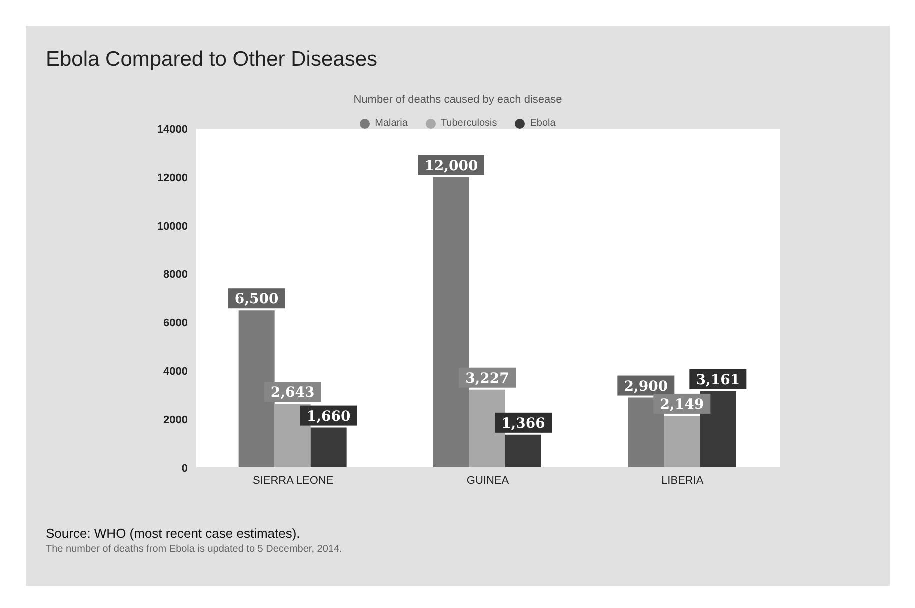 Image resolution: width=915 pixels, height=608 pixels. I want to click on y-tick-label: 14000, so click(172, 130).